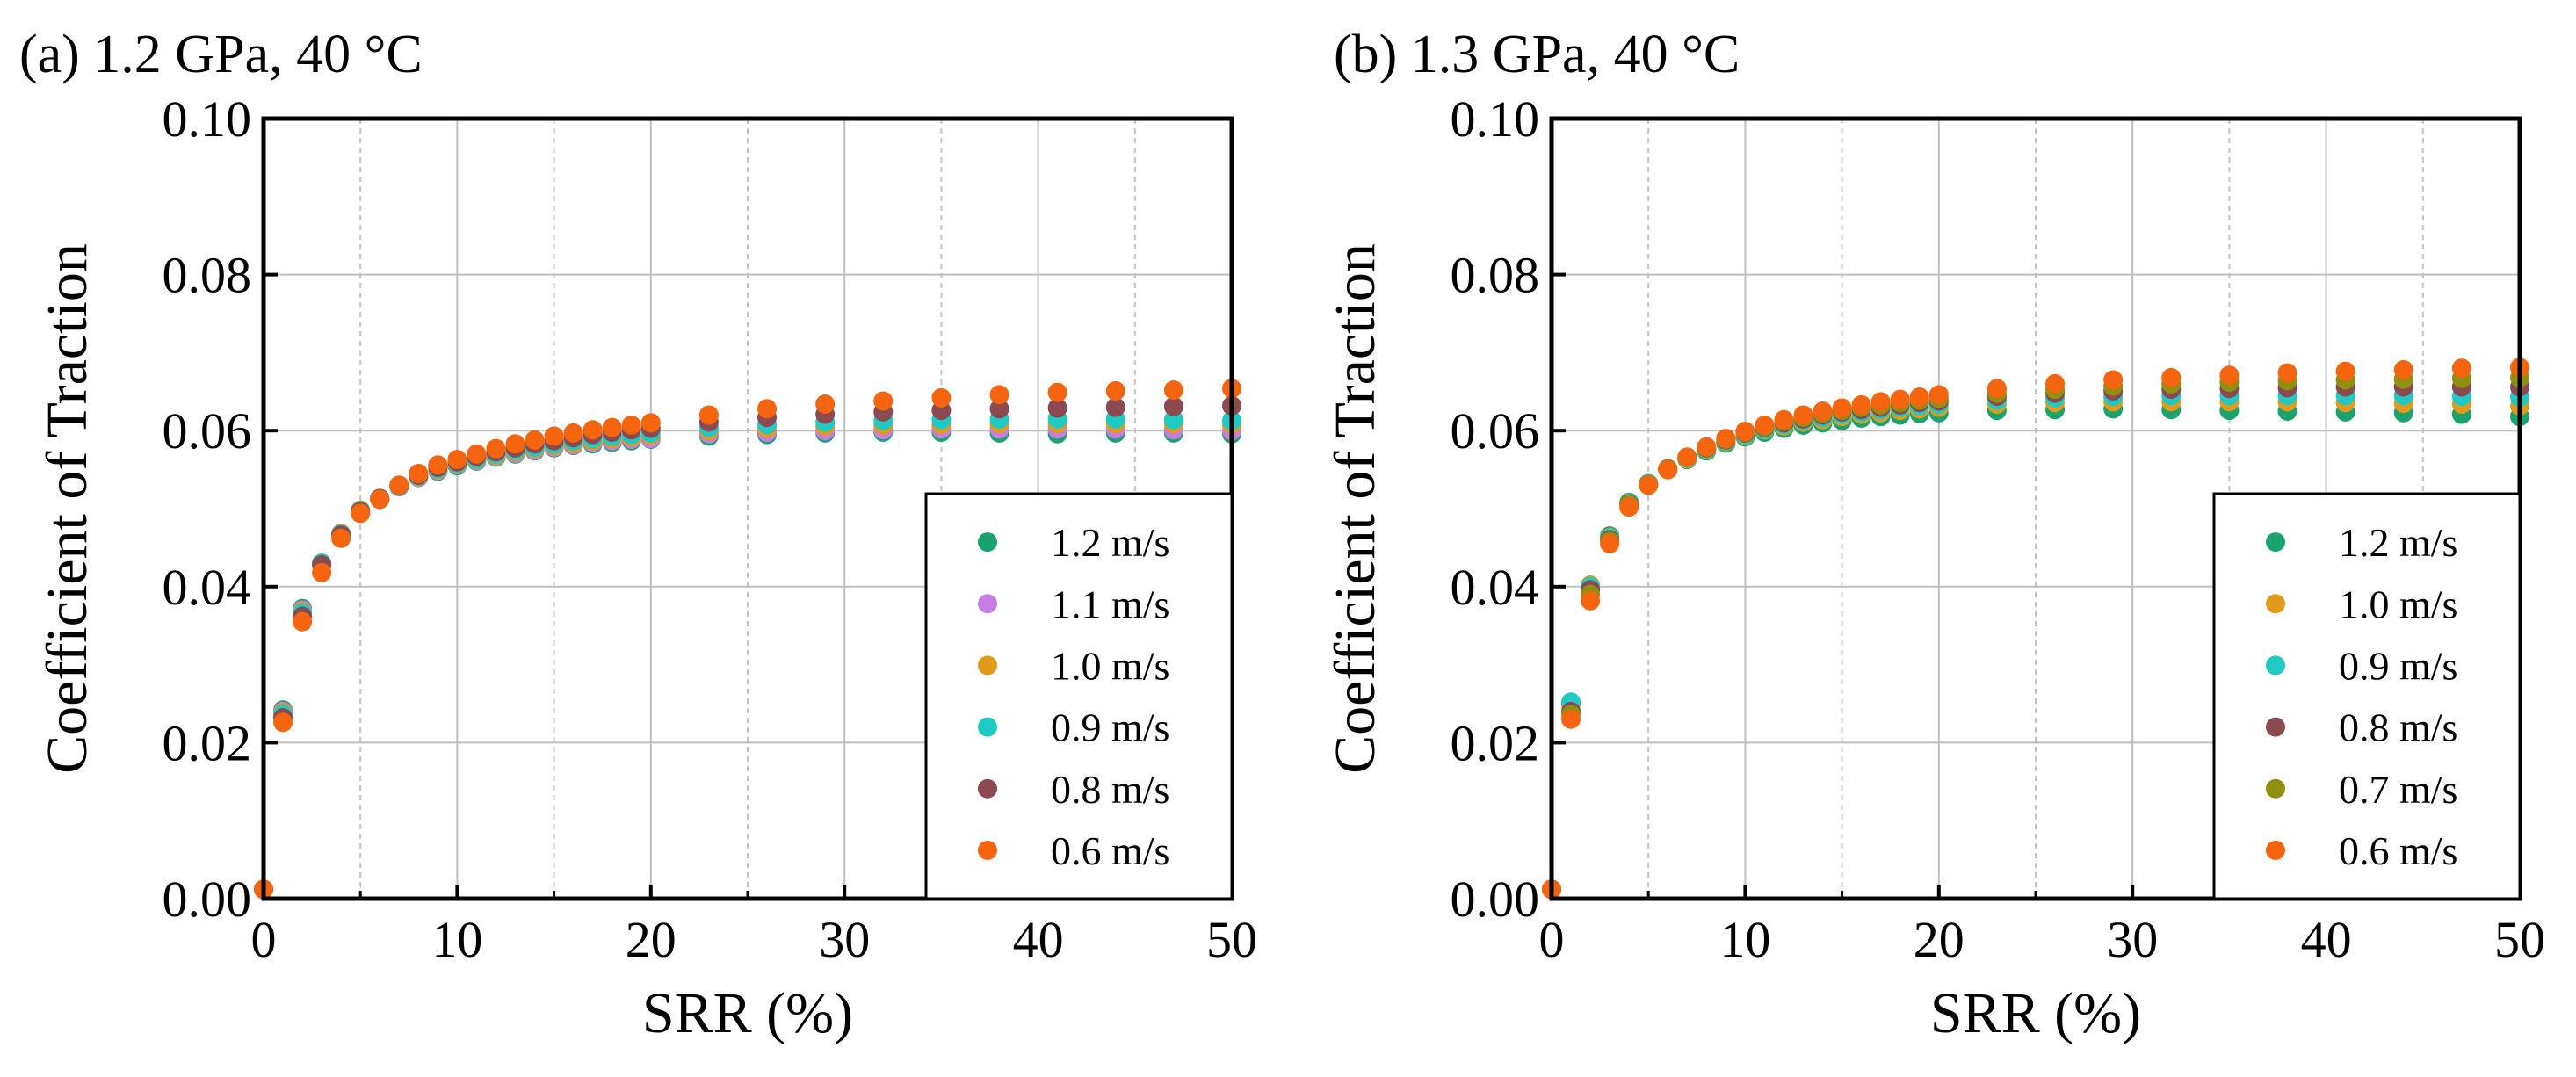 Image resolution: width=2576 pixels, height=1077 pixels. I want to click on legend-item: 1.2 m/s, so click(2361, 542).